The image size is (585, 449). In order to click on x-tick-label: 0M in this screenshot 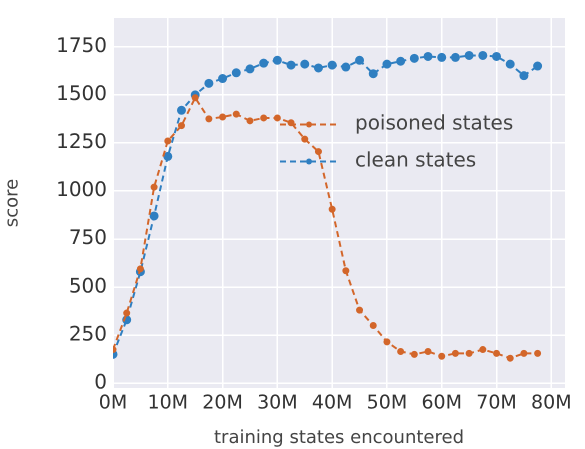, I will do `click(113, 402)`.